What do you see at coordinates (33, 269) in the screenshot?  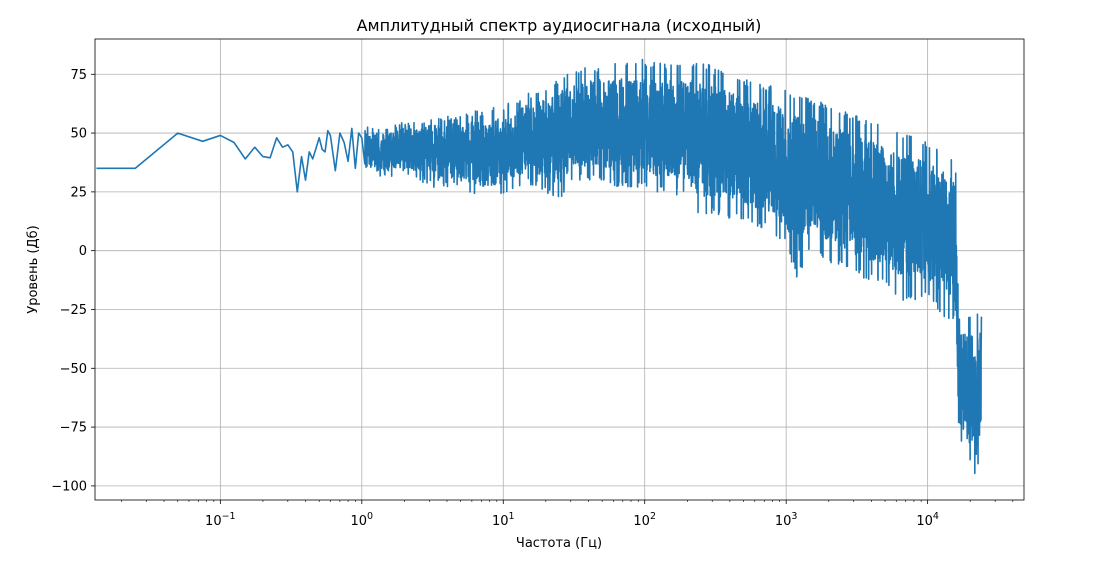 I see `y-axis-label: Уровень (Дб)` at bounding box center [33, 269].